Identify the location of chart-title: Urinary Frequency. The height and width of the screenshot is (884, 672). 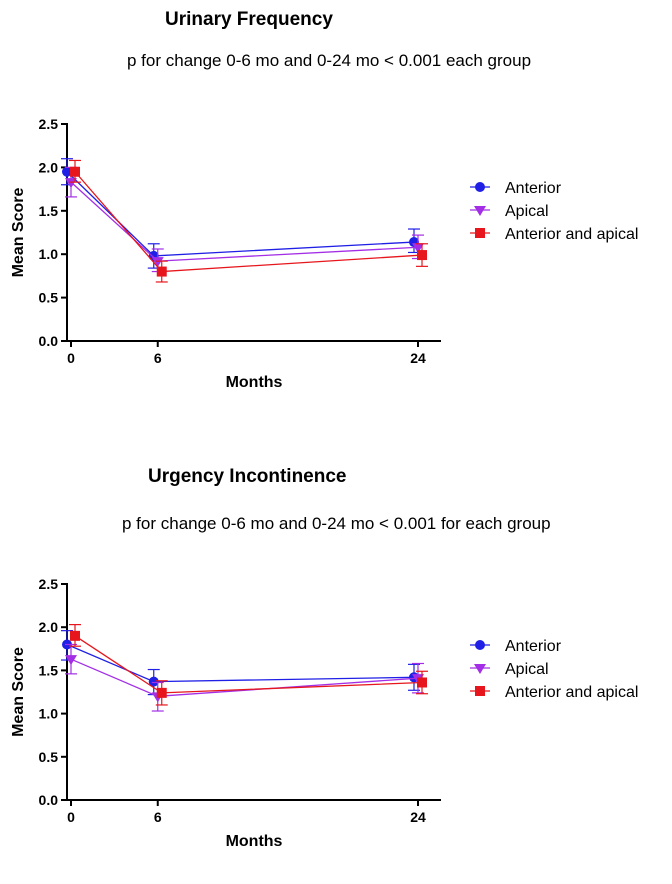
(249, 19).